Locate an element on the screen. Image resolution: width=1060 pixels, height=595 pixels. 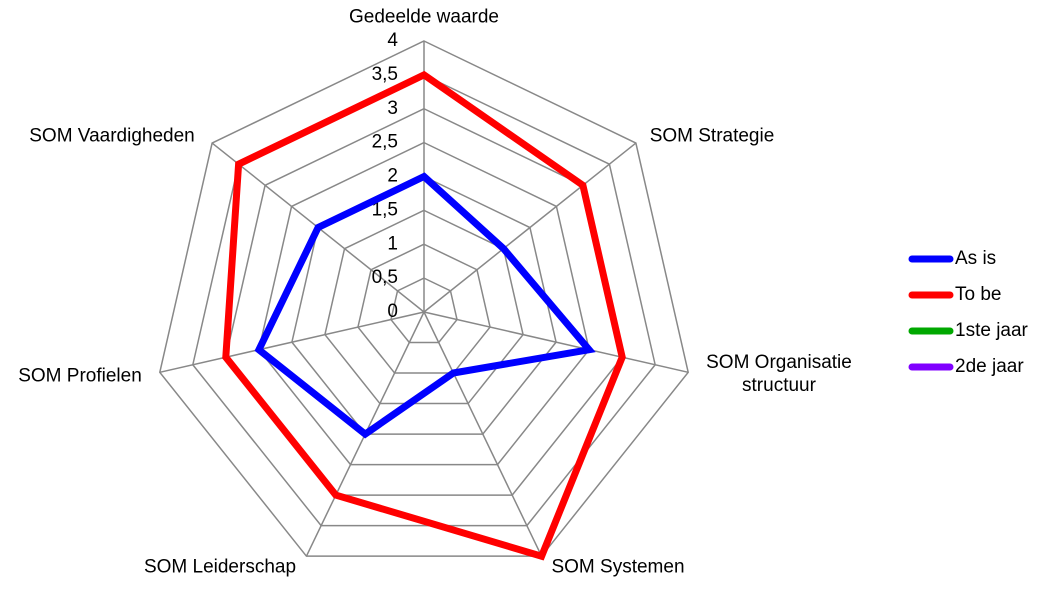
legend-label: 2de jaar is located at coordinates (989, 366).